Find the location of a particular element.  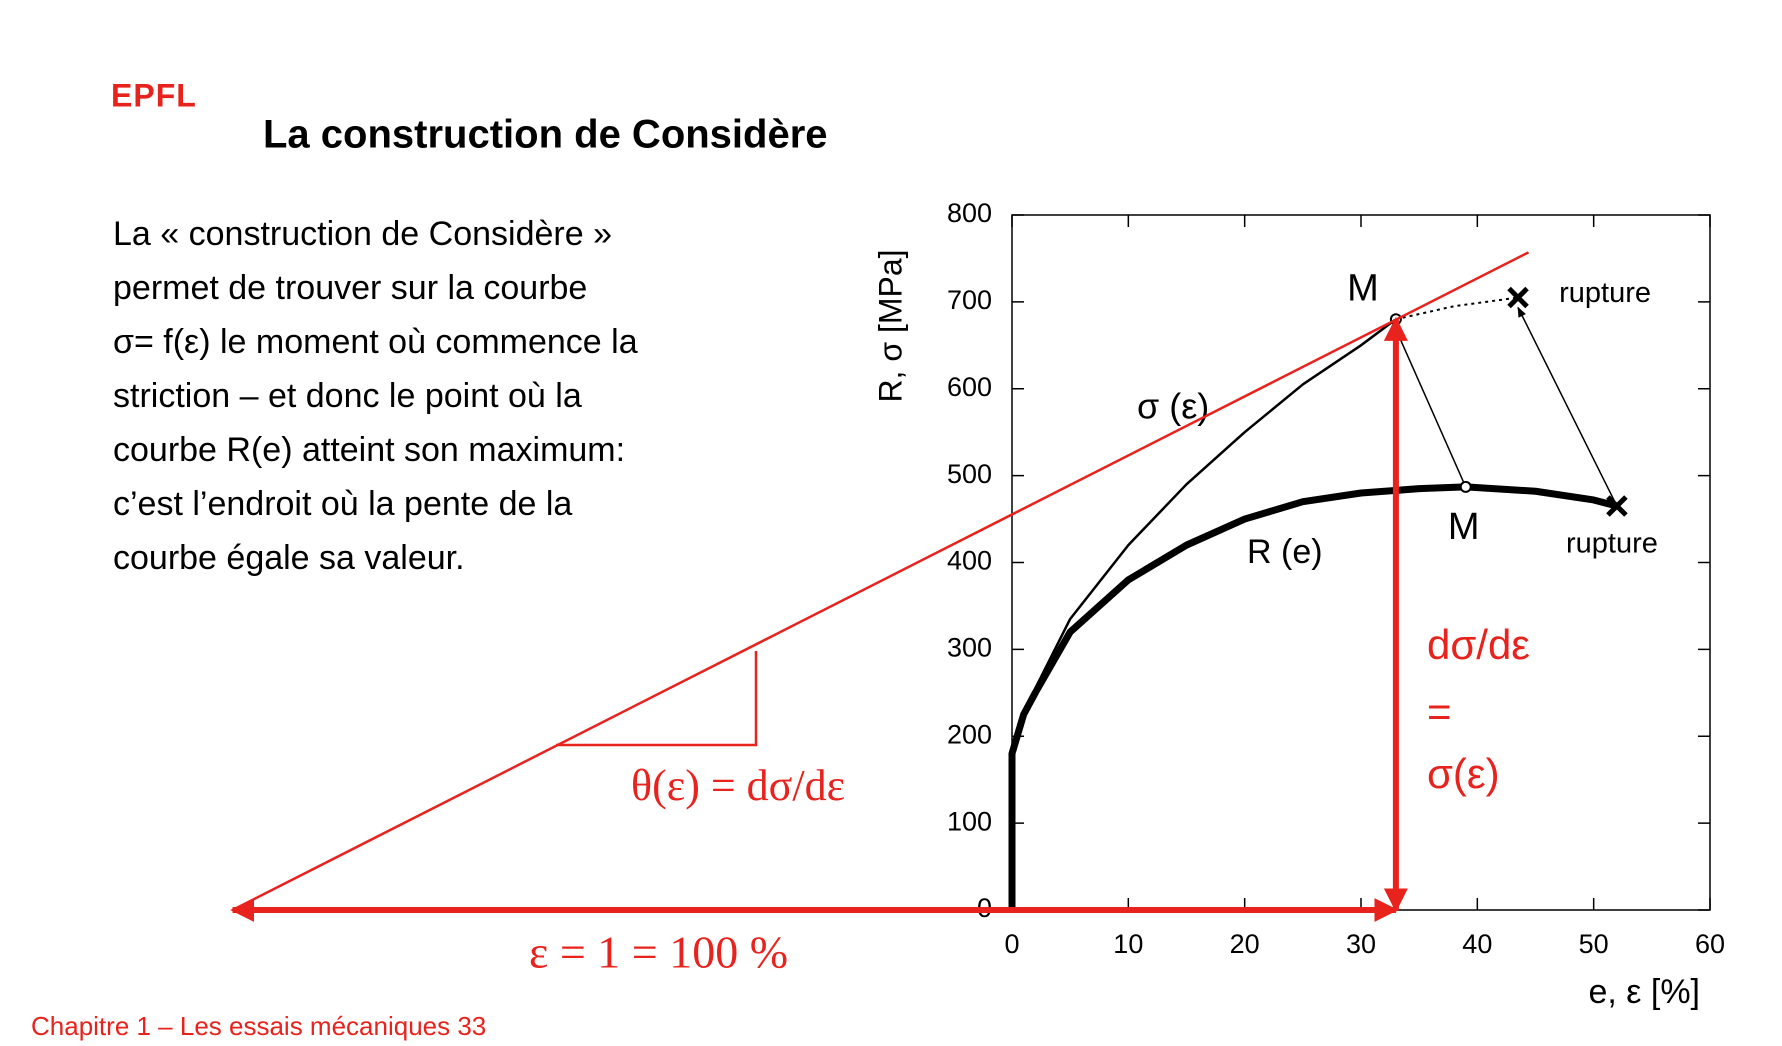

slope-triangle is located at coordinates (657, 699).